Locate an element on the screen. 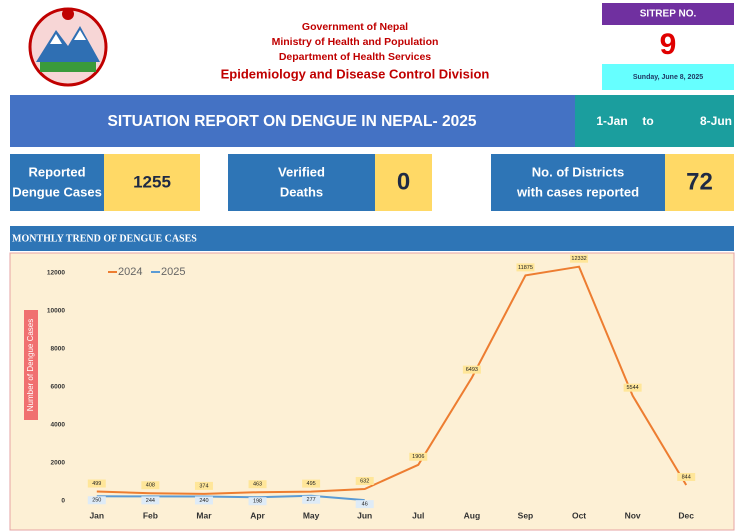  date-to-word: to is located at coordinates (647, 121).